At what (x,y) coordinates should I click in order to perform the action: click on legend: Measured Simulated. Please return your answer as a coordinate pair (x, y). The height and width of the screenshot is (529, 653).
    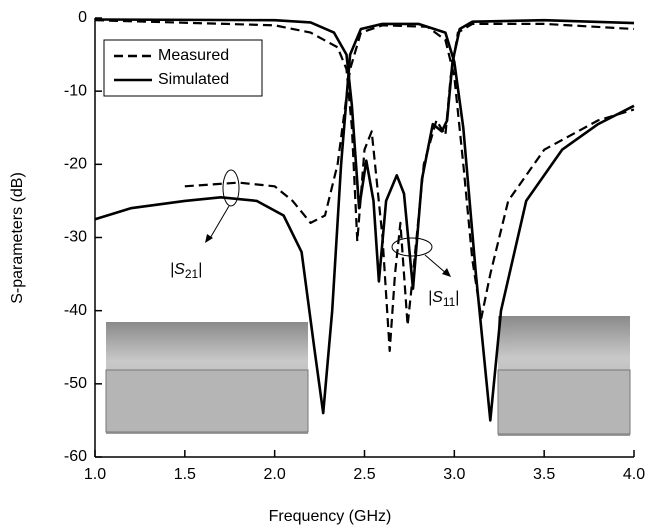
    Looking at the image, I should click on (183, 68).